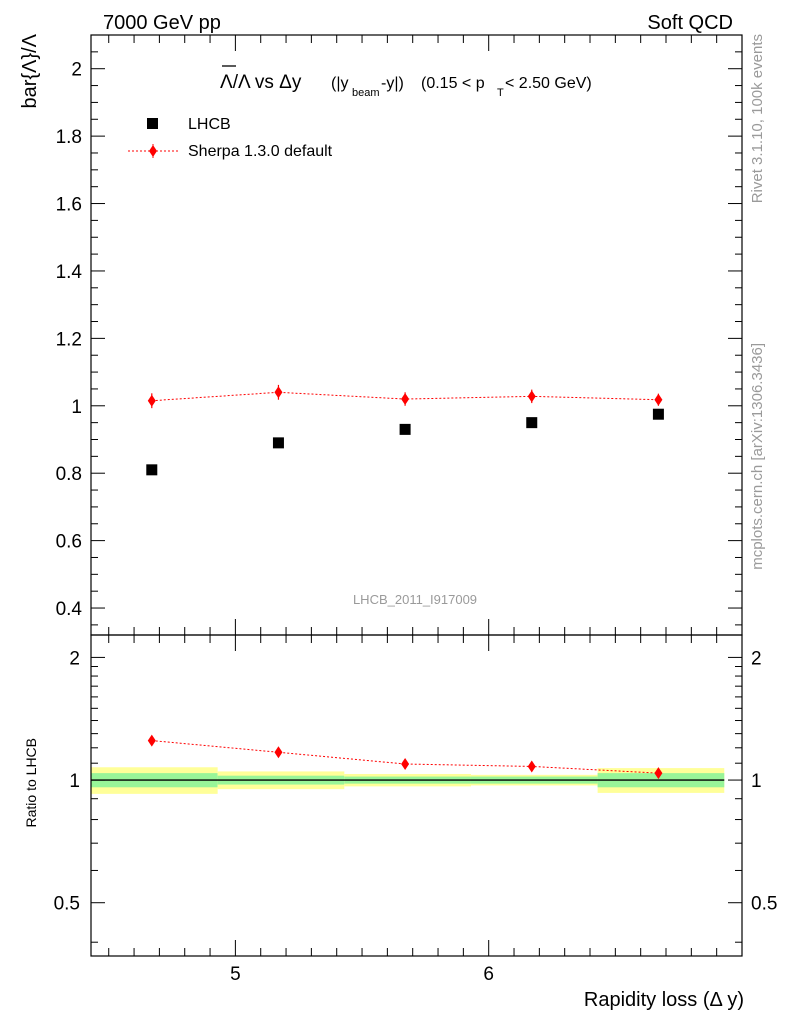 The height and width of the screenshot is (1024, 786). I want to click on main-ytick-label: 1.8, so click(69, 137).